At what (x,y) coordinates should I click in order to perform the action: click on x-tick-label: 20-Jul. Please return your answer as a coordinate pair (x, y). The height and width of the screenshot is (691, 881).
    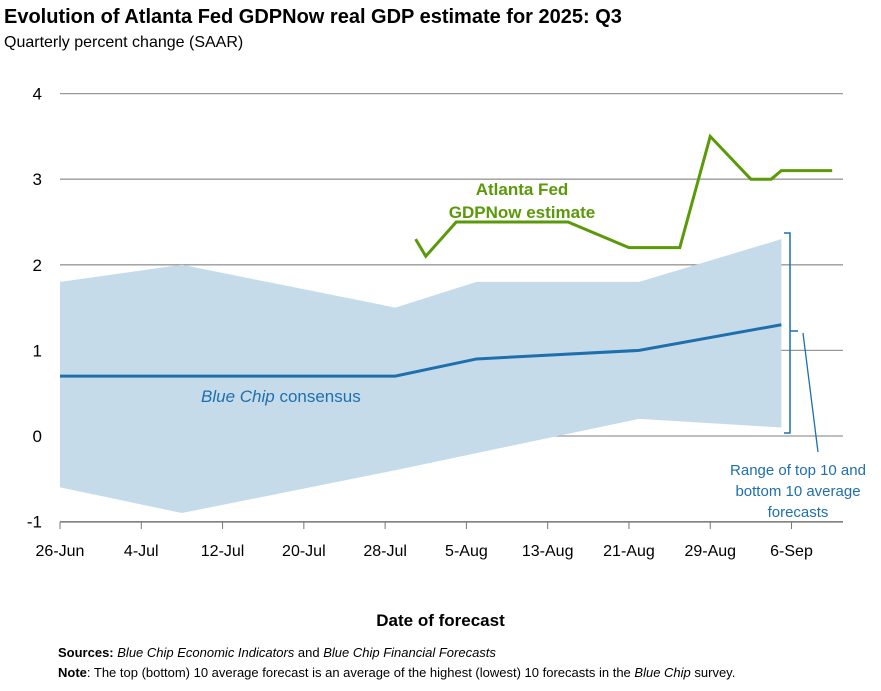
    Looking at the image, I should click on (304, 551).